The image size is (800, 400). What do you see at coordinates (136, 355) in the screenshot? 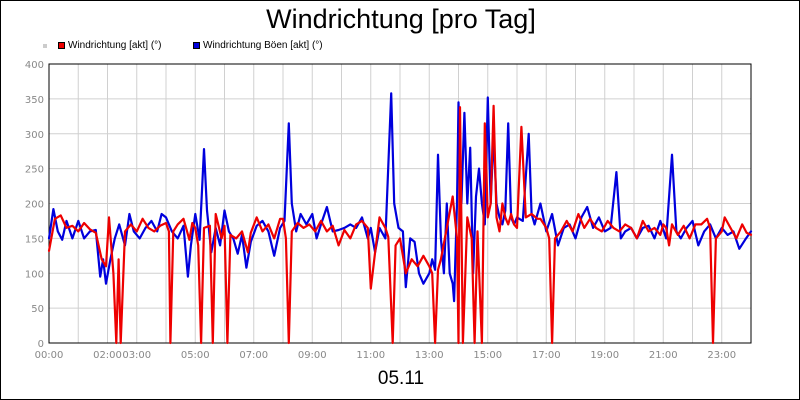
I see `x-tick-label: 03:00` at bounding box center [136, 355].